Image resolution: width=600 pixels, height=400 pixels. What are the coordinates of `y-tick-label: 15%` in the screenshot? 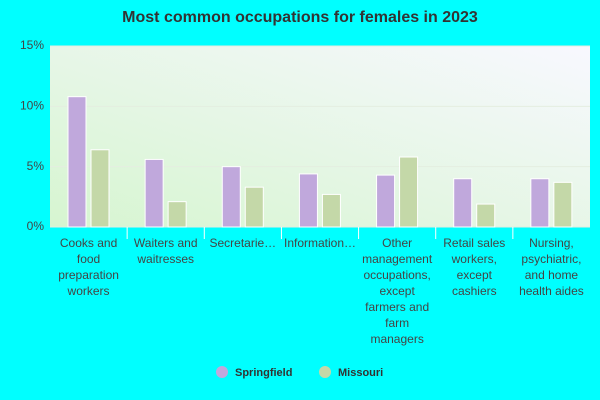 It's located at (32, 45).